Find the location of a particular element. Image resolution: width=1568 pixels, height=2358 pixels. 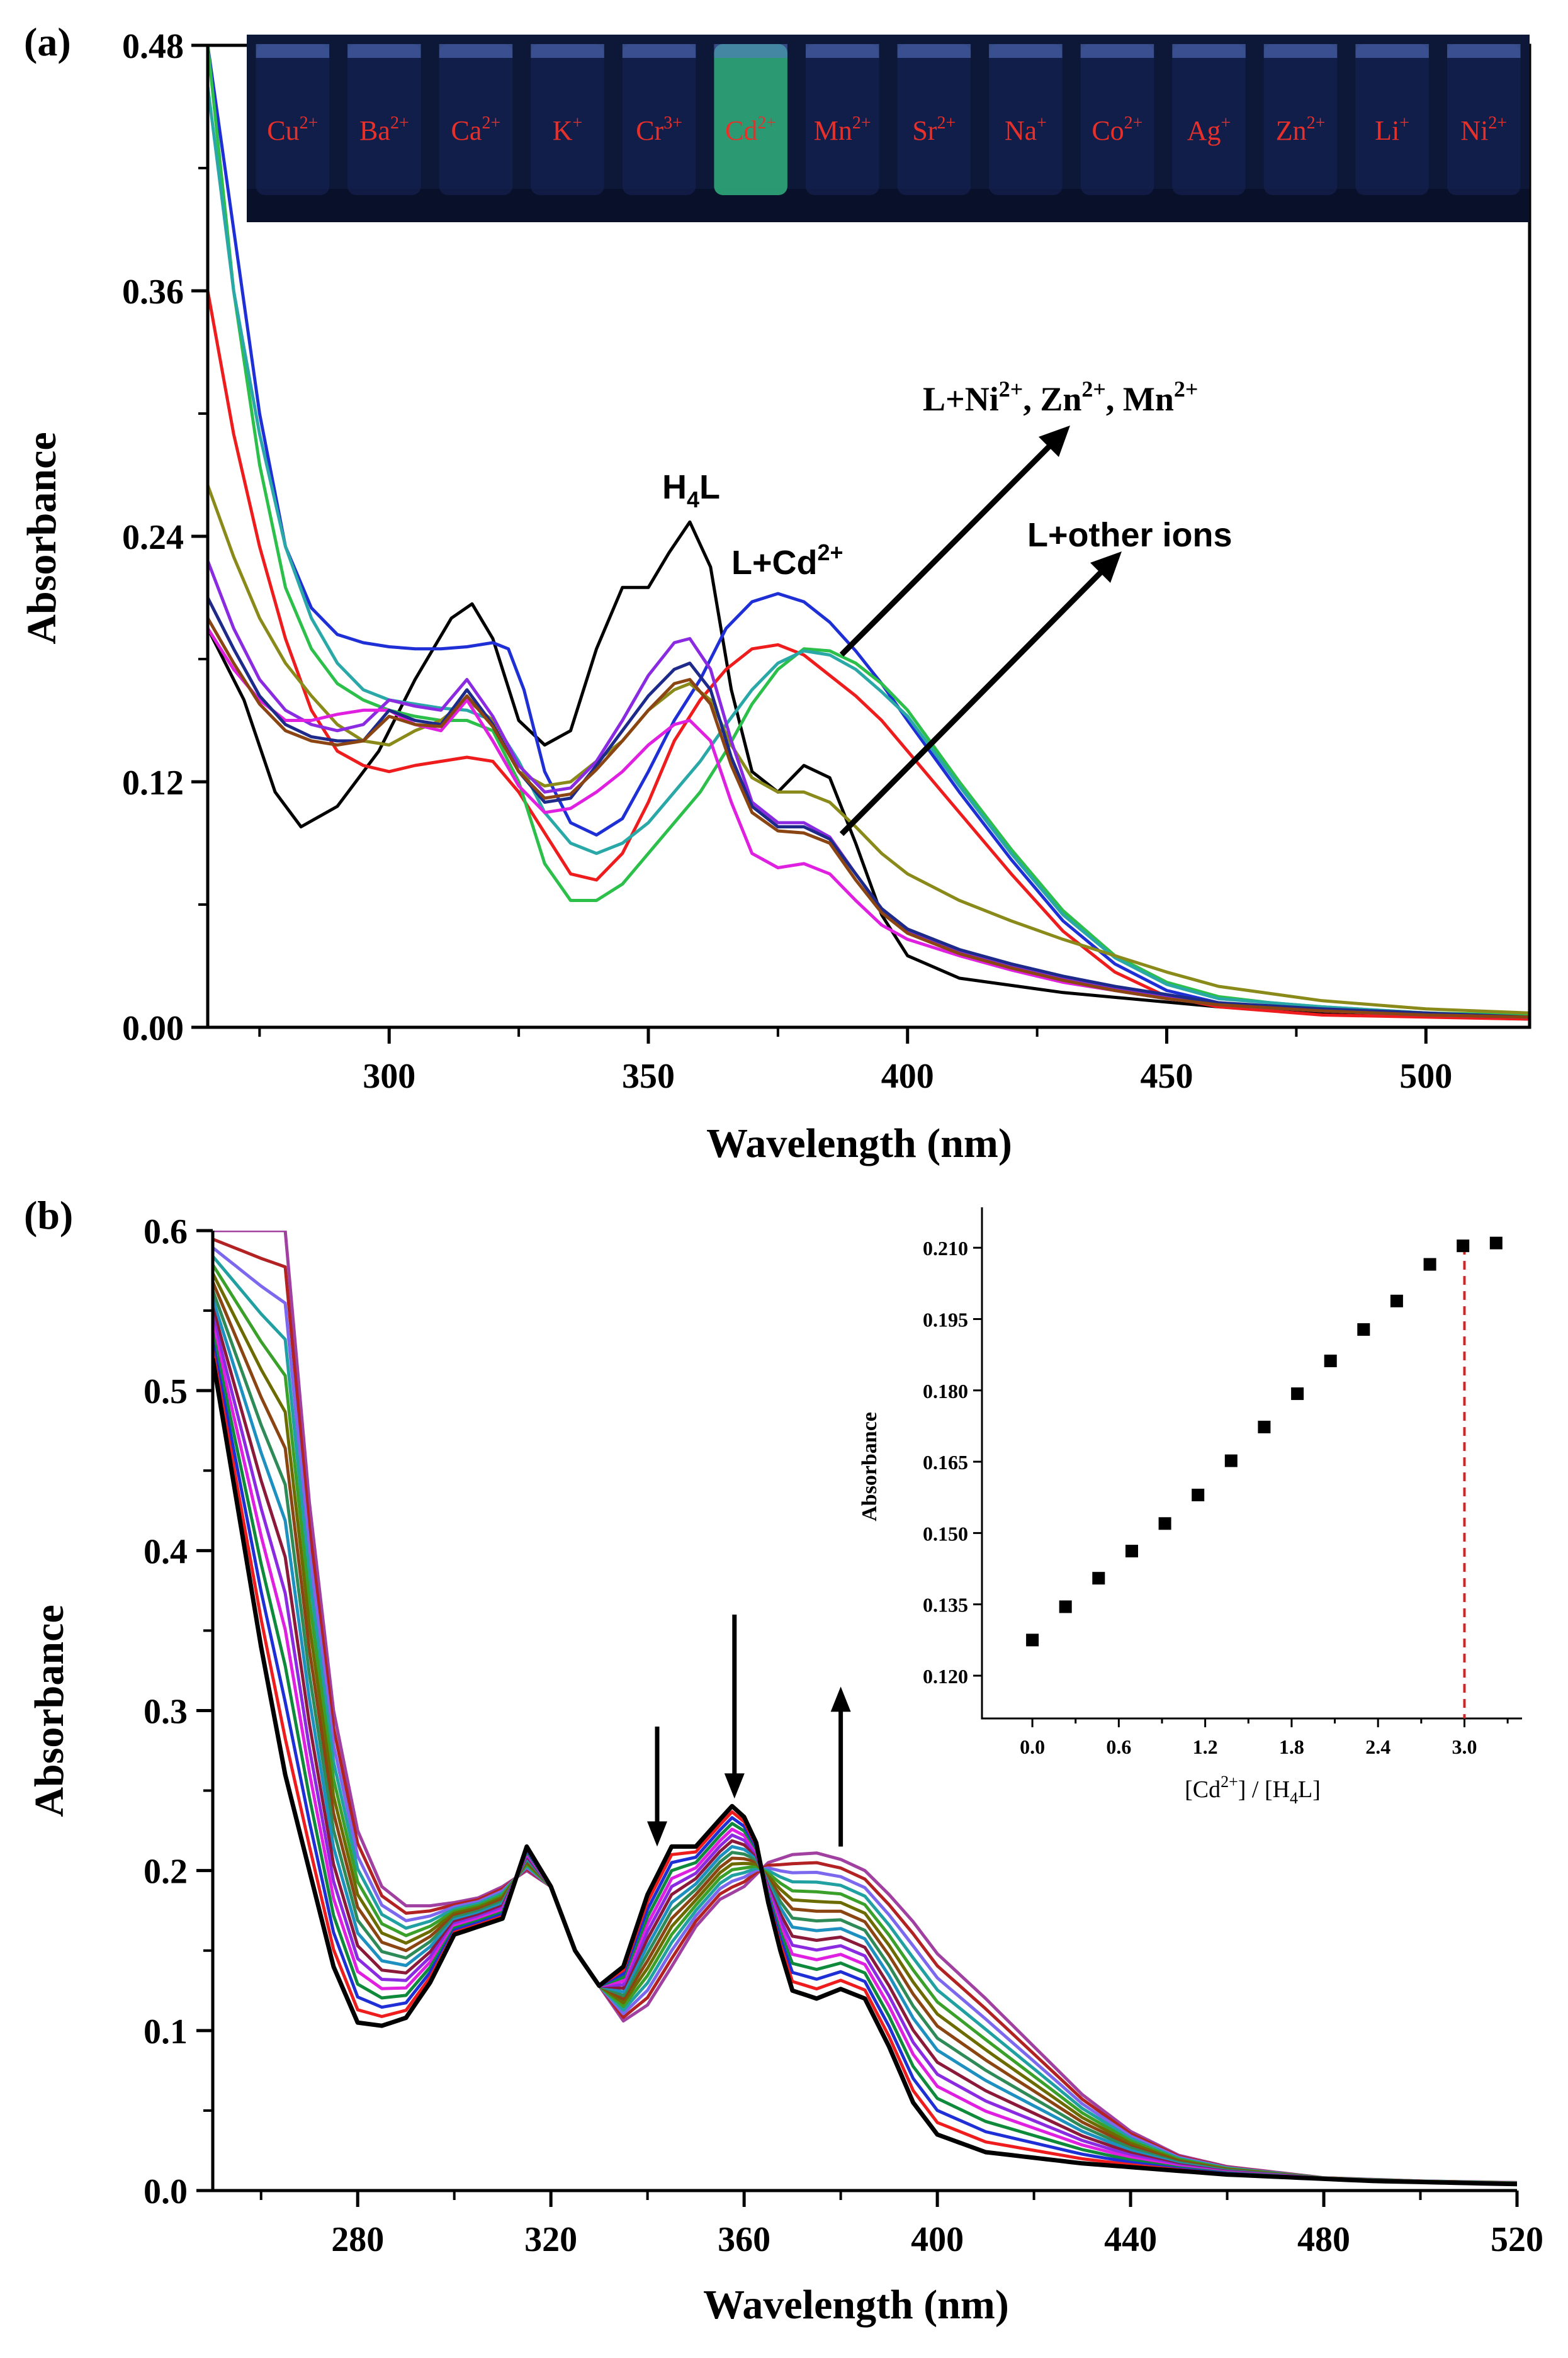

a-ytick-label: 0.48 is located at coordinates (153, 47).